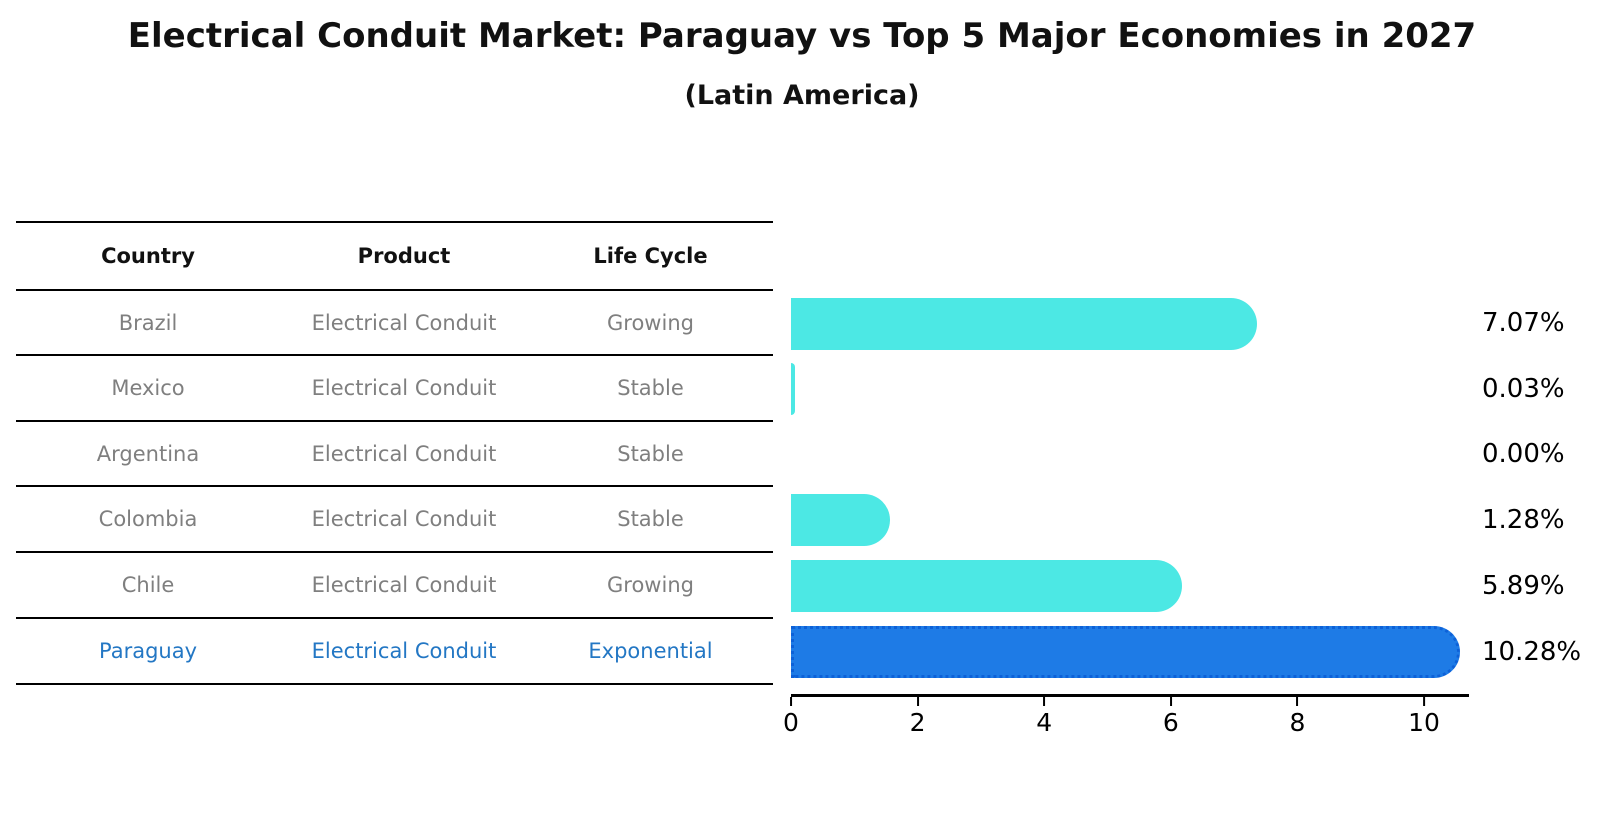 The width and height of the screenshot is (1604, 823). I want to click on x-tick-6: 6, so click(1171, 717).